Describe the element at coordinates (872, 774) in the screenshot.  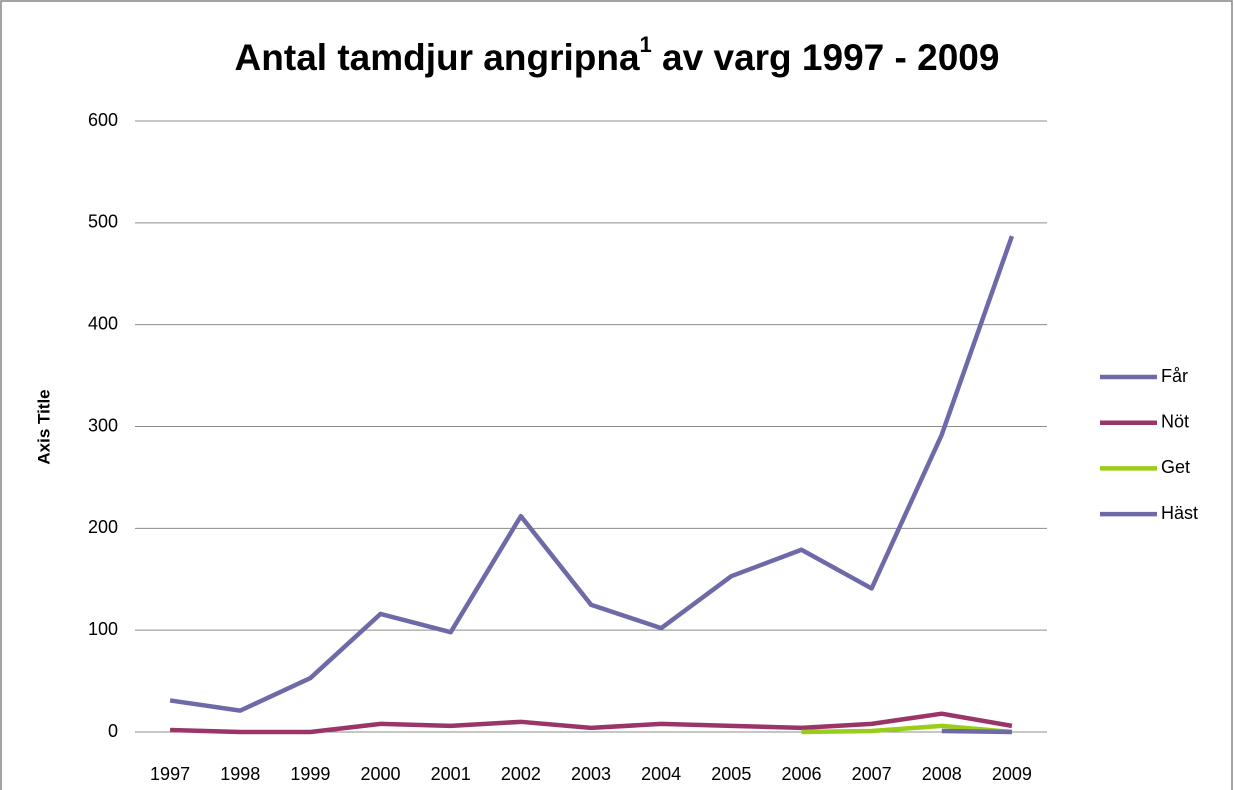
I see `x-tick-label: 2007` at that location.